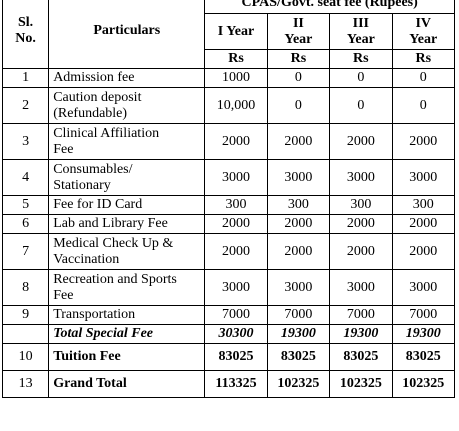 The height and width of the screenshot is (431, 459). Describe the element at coordinates (329, 7) in the screenshot. I see `fee-group-header: CPAS/Govt. seat fee (Rupees)` at that location.